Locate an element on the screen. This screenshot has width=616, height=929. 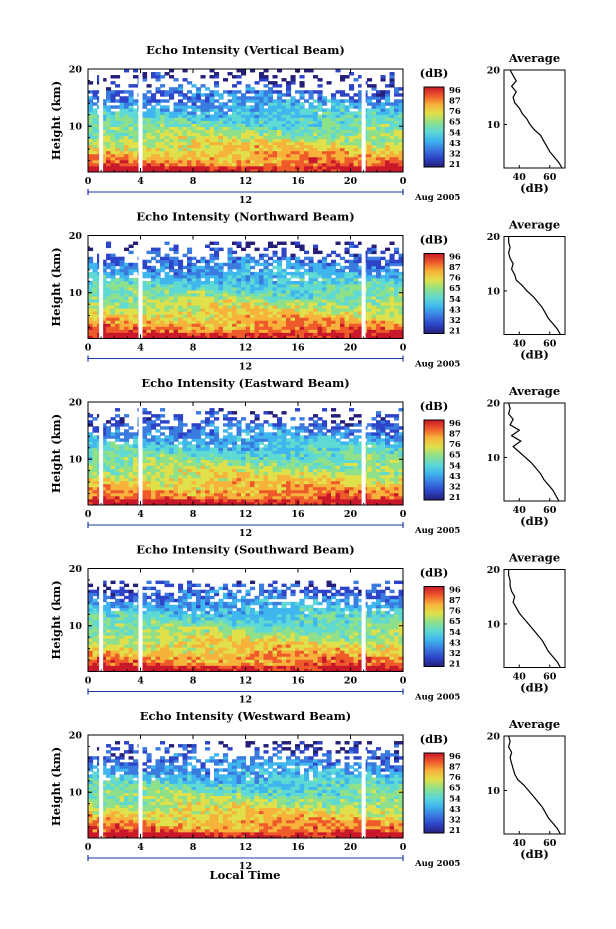
date-marker: 12 is located at coordinates (245, 200).